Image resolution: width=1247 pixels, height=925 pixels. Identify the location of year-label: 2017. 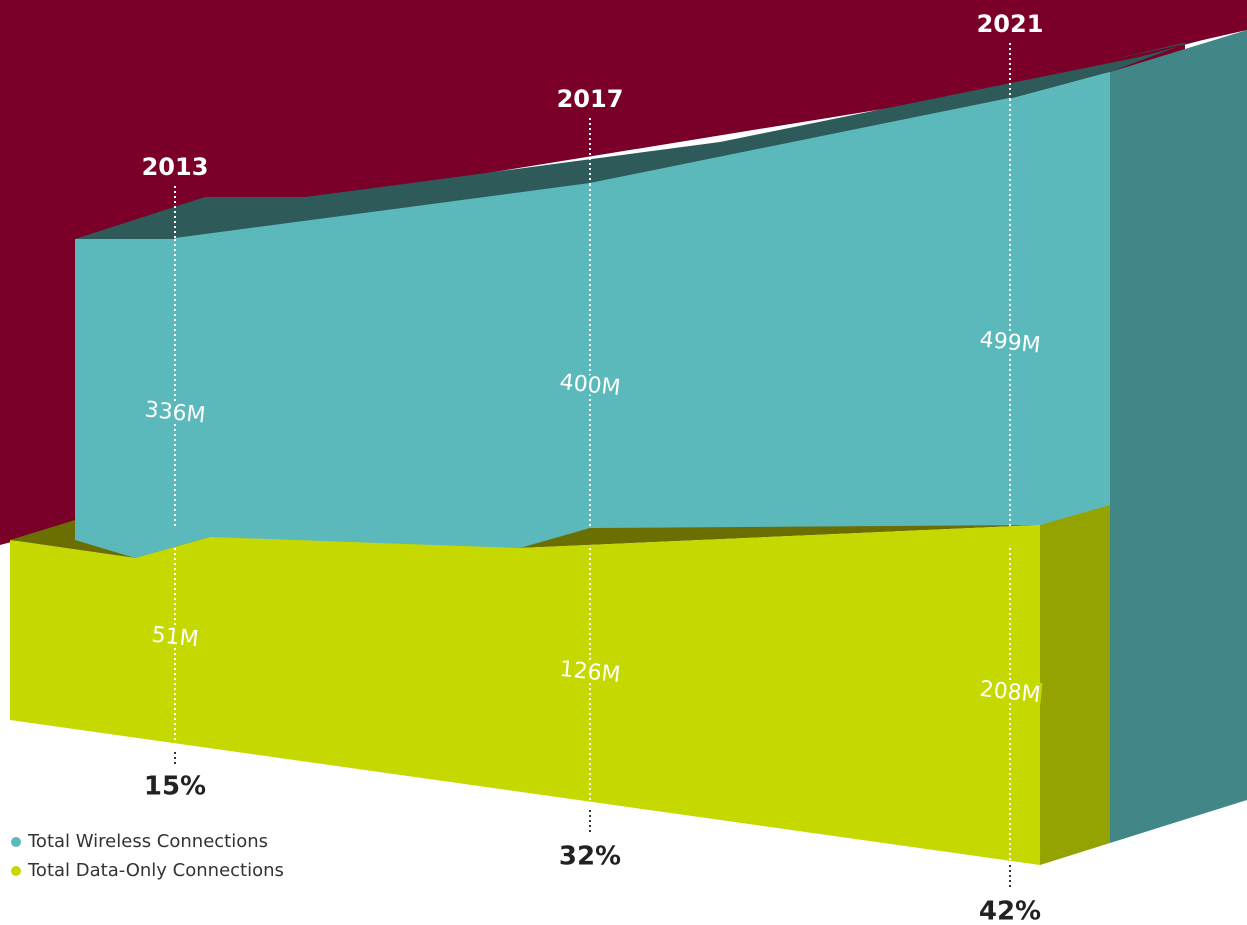
(590, 99).